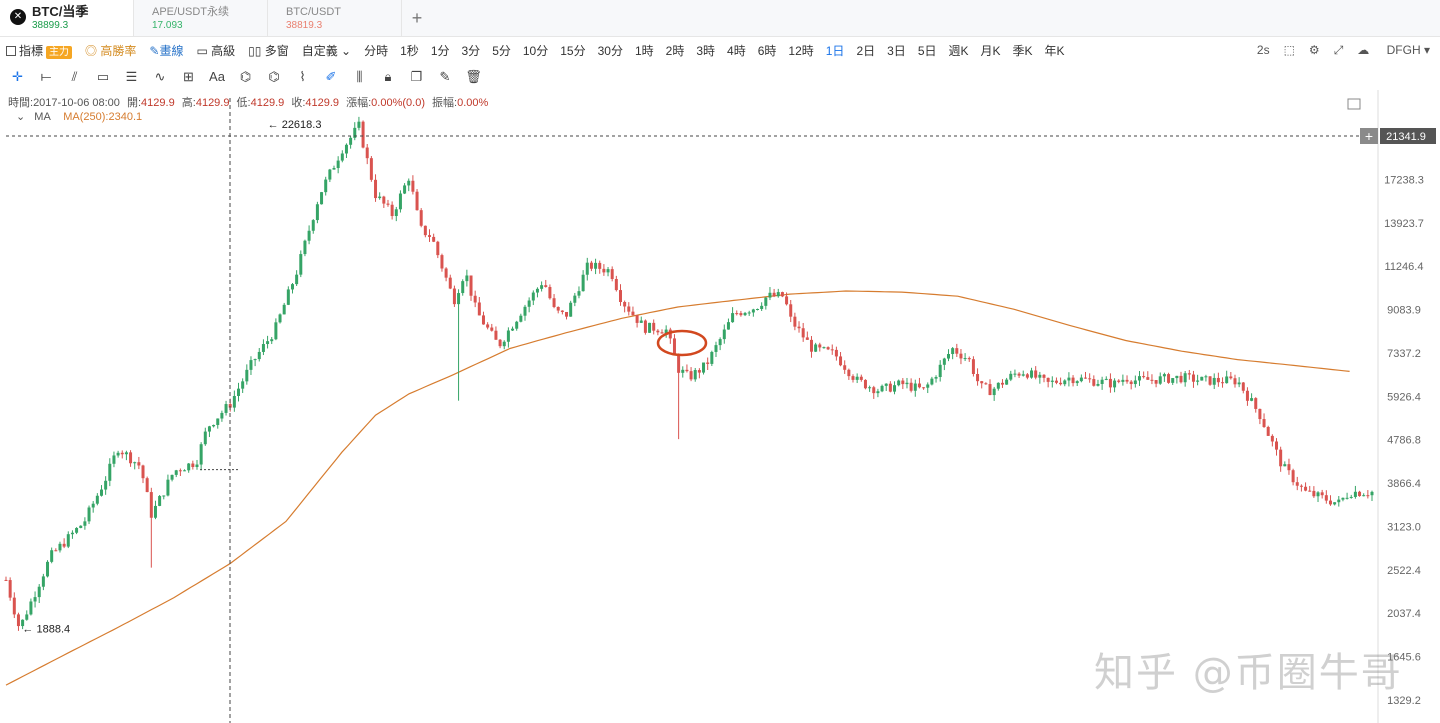 The height and width of the screenshot is (723, 1440). What do you see at coordinates (610, 50) in the screenshot?
I see `period-7: 30分` at bounding box center [610, 50].